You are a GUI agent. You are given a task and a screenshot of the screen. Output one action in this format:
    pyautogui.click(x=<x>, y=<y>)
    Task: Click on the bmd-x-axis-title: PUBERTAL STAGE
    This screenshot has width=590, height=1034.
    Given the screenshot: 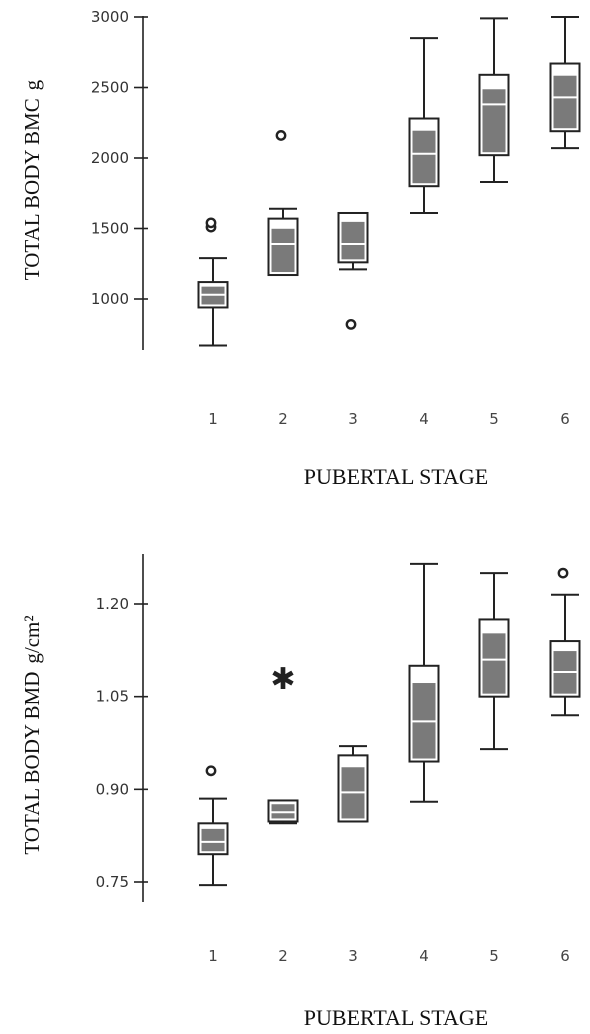 What is the action you would take?
    pyautogui.click(x=396, y=1017)
    